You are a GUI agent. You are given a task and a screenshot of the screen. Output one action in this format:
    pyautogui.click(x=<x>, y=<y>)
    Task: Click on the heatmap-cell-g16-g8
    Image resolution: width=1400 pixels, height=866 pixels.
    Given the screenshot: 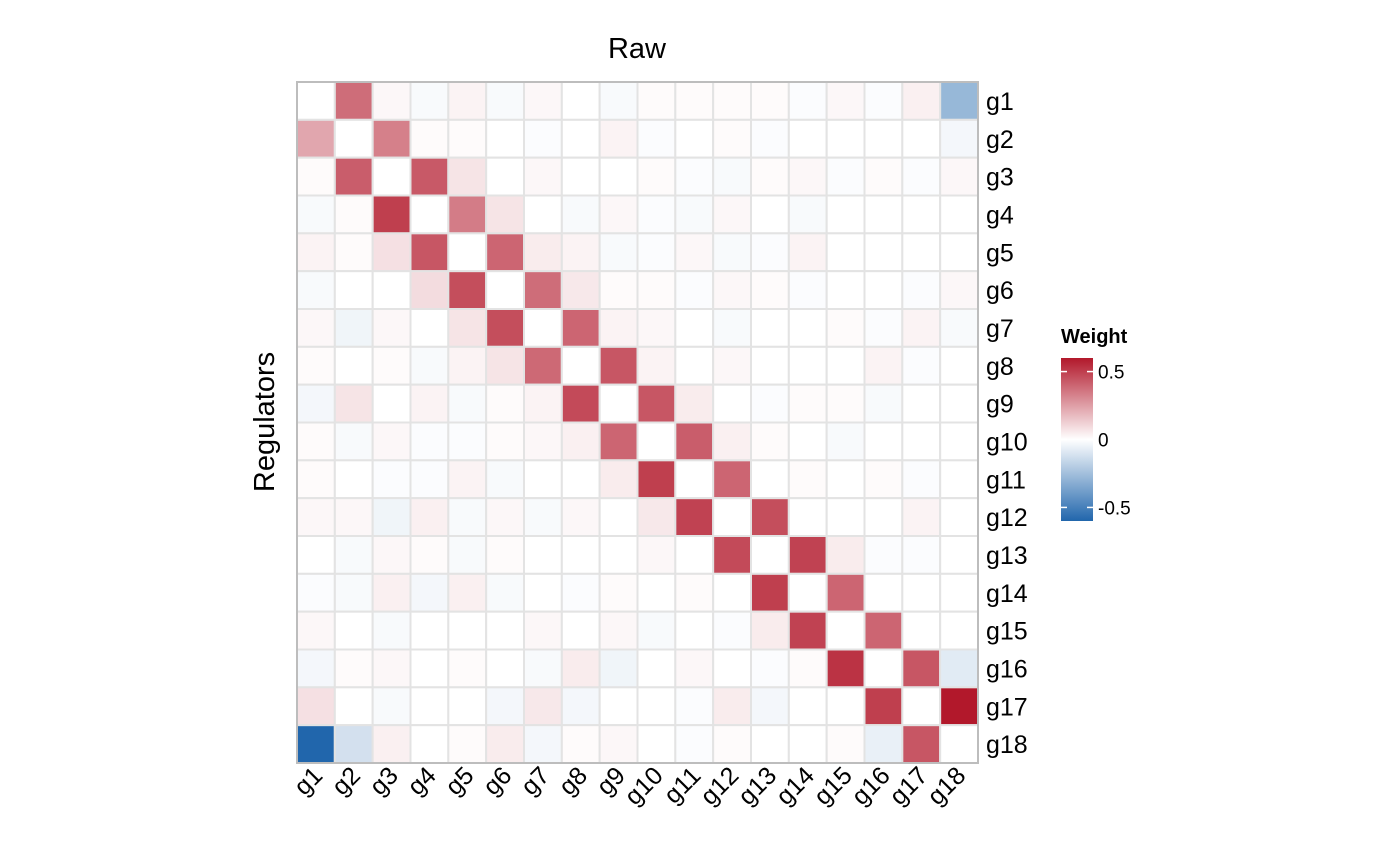 What is the action you would take?
    pyautogui.click(x=580, y=668)
    